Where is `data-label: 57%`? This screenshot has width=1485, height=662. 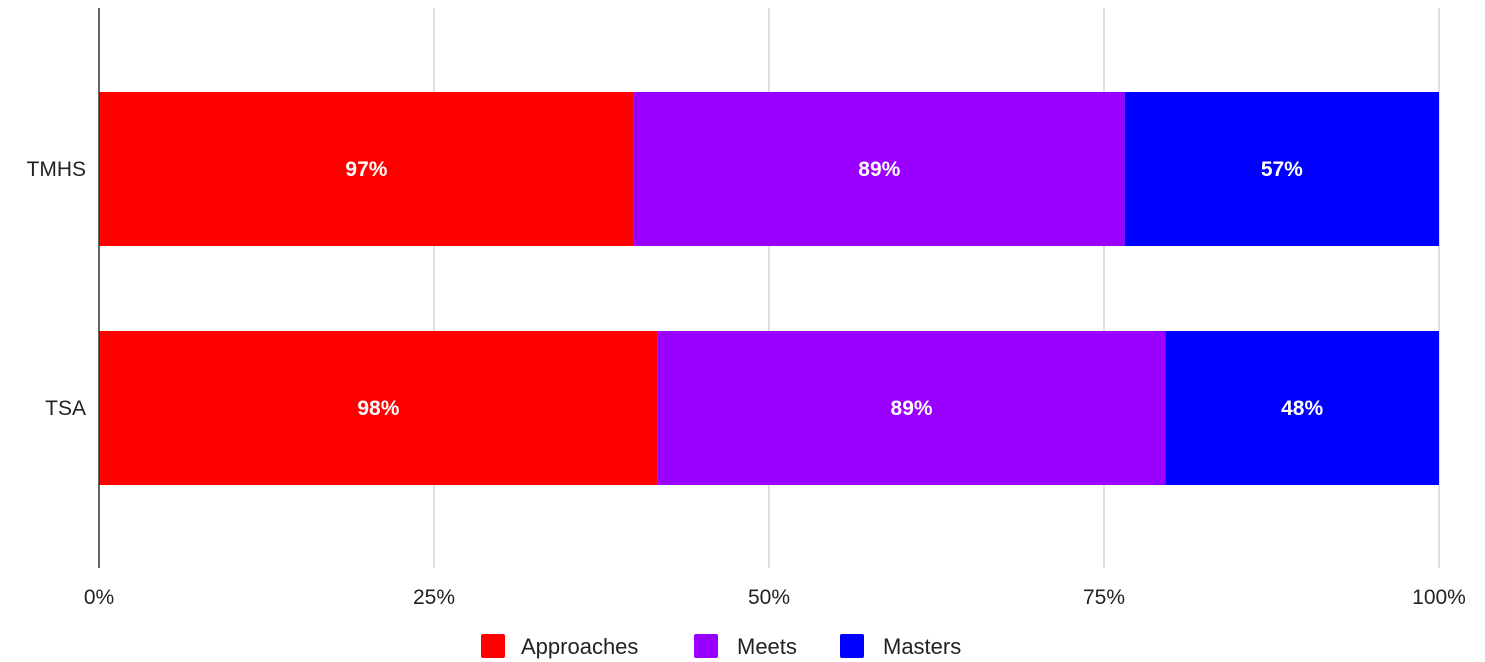
data-label: 57% is located at coordinates (1282, 169).